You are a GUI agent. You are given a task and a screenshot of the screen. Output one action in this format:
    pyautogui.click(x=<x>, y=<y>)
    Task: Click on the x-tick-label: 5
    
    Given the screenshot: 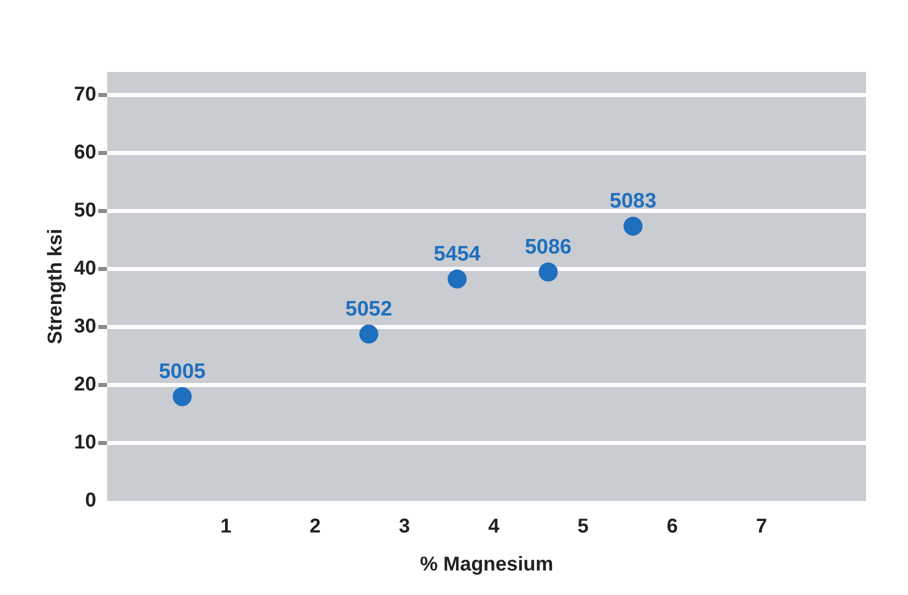 What is the action you would take?
    pyautogui.click(x=583, y=527)
    